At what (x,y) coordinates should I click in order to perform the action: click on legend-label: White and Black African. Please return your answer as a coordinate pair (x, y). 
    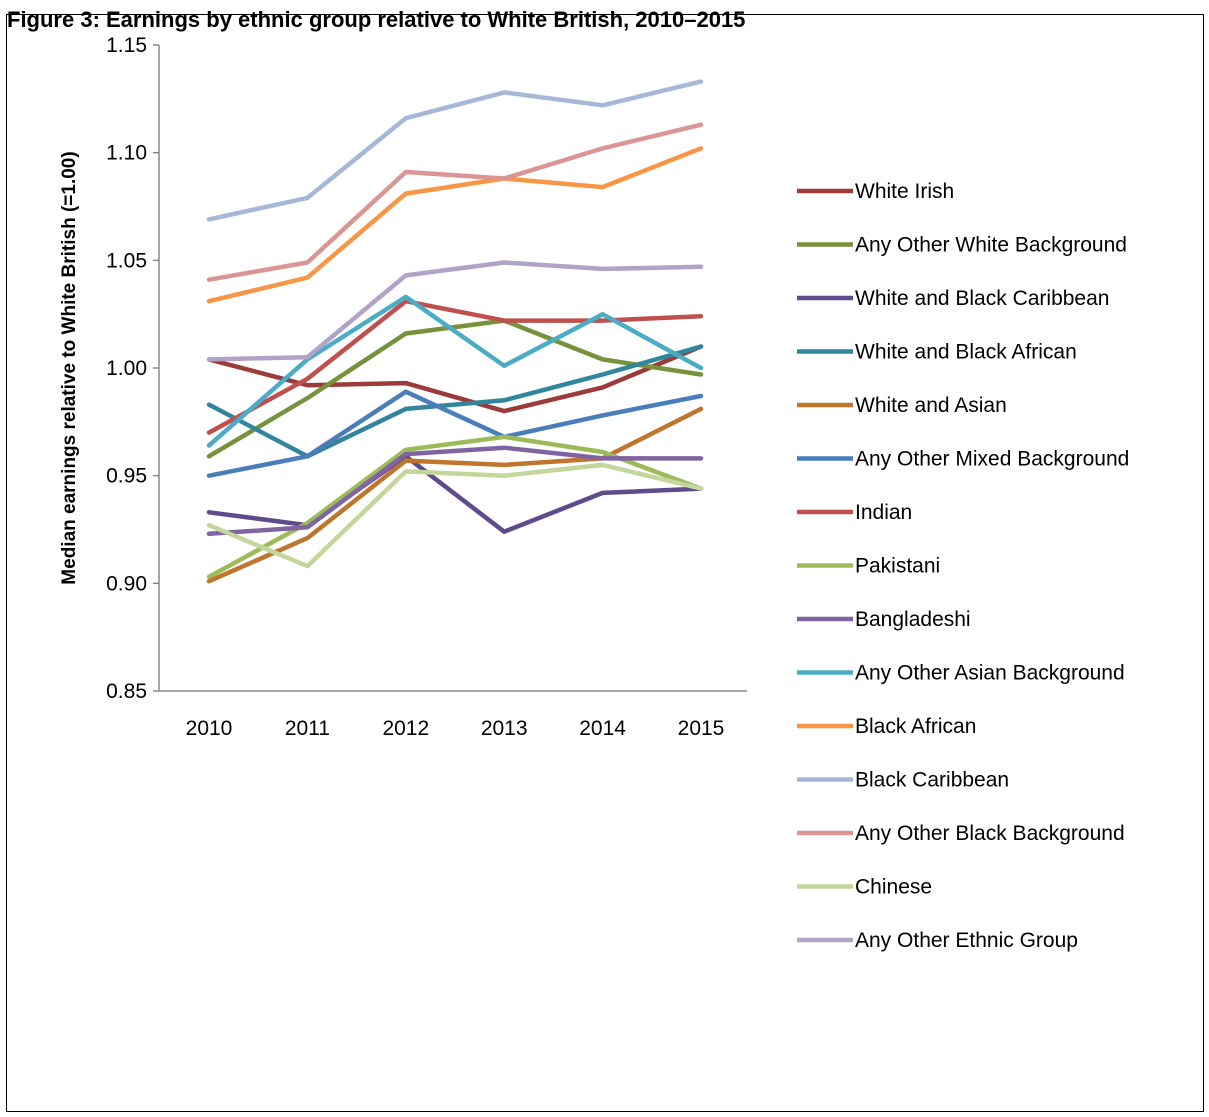
    Looking at the image, I should click on (966, 352).